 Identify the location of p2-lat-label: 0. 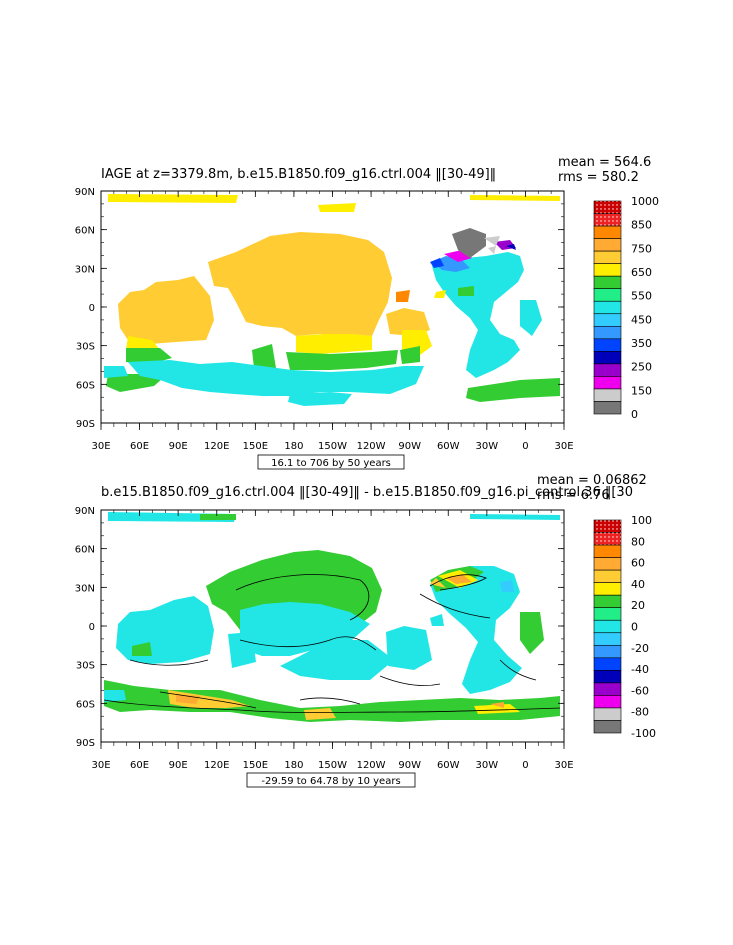
(92, 627).